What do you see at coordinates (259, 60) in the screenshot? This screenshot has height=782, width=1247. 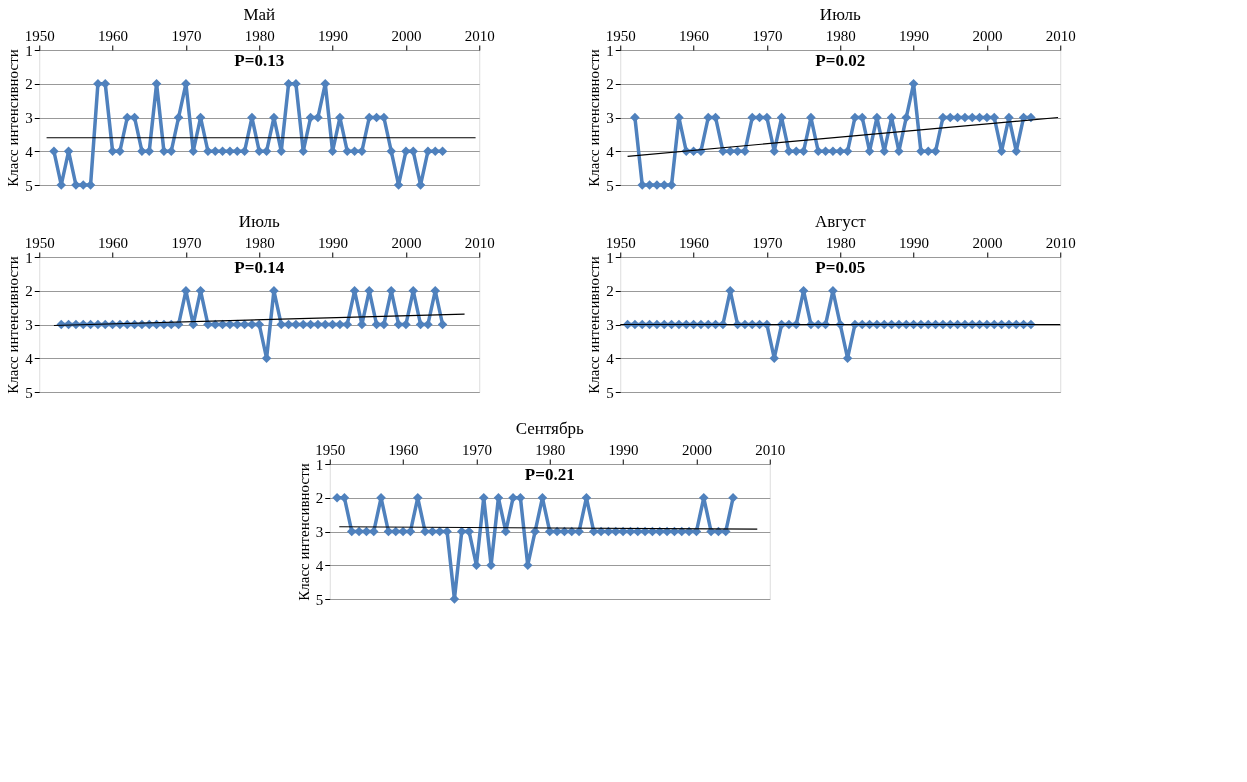 I see `annotation: P=0.13` at bounding box center [259, 60].